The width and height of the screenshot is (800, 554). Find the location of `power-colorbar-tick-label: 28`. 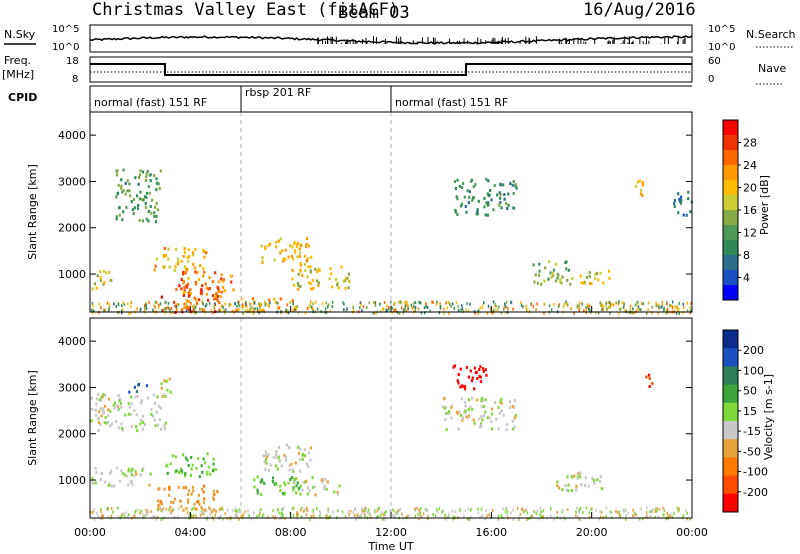

power-colorbar-tick-label: 28 is located at coordinates (750, 143).